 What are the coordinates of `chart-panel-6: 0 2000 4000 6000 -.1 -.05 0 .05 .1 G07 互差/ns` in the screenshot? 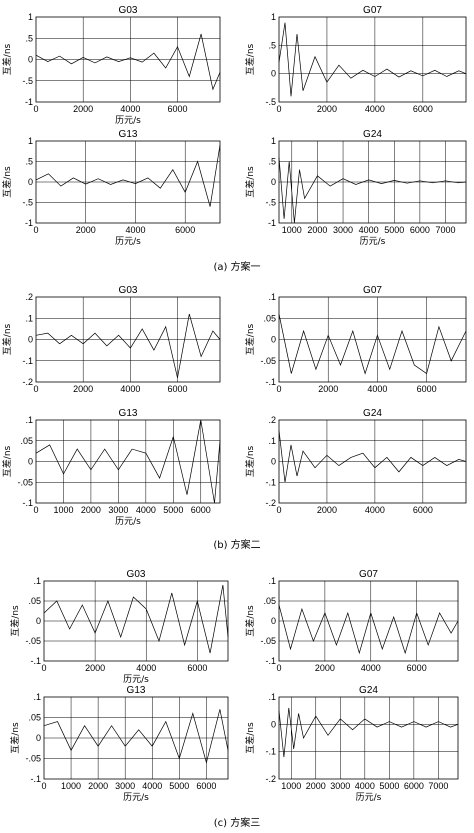 It's located at (355, 339).